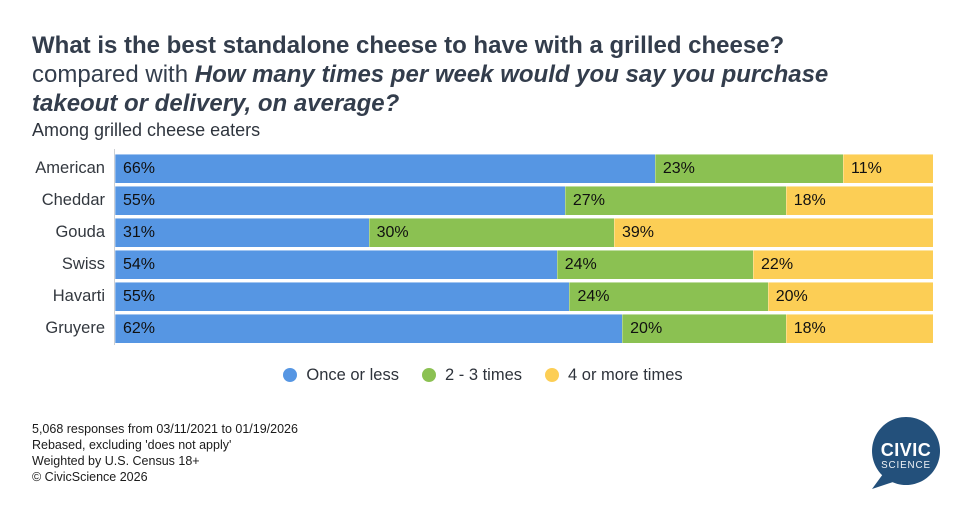  I want to click on bar-value-label: 31%, so click(139, 232).